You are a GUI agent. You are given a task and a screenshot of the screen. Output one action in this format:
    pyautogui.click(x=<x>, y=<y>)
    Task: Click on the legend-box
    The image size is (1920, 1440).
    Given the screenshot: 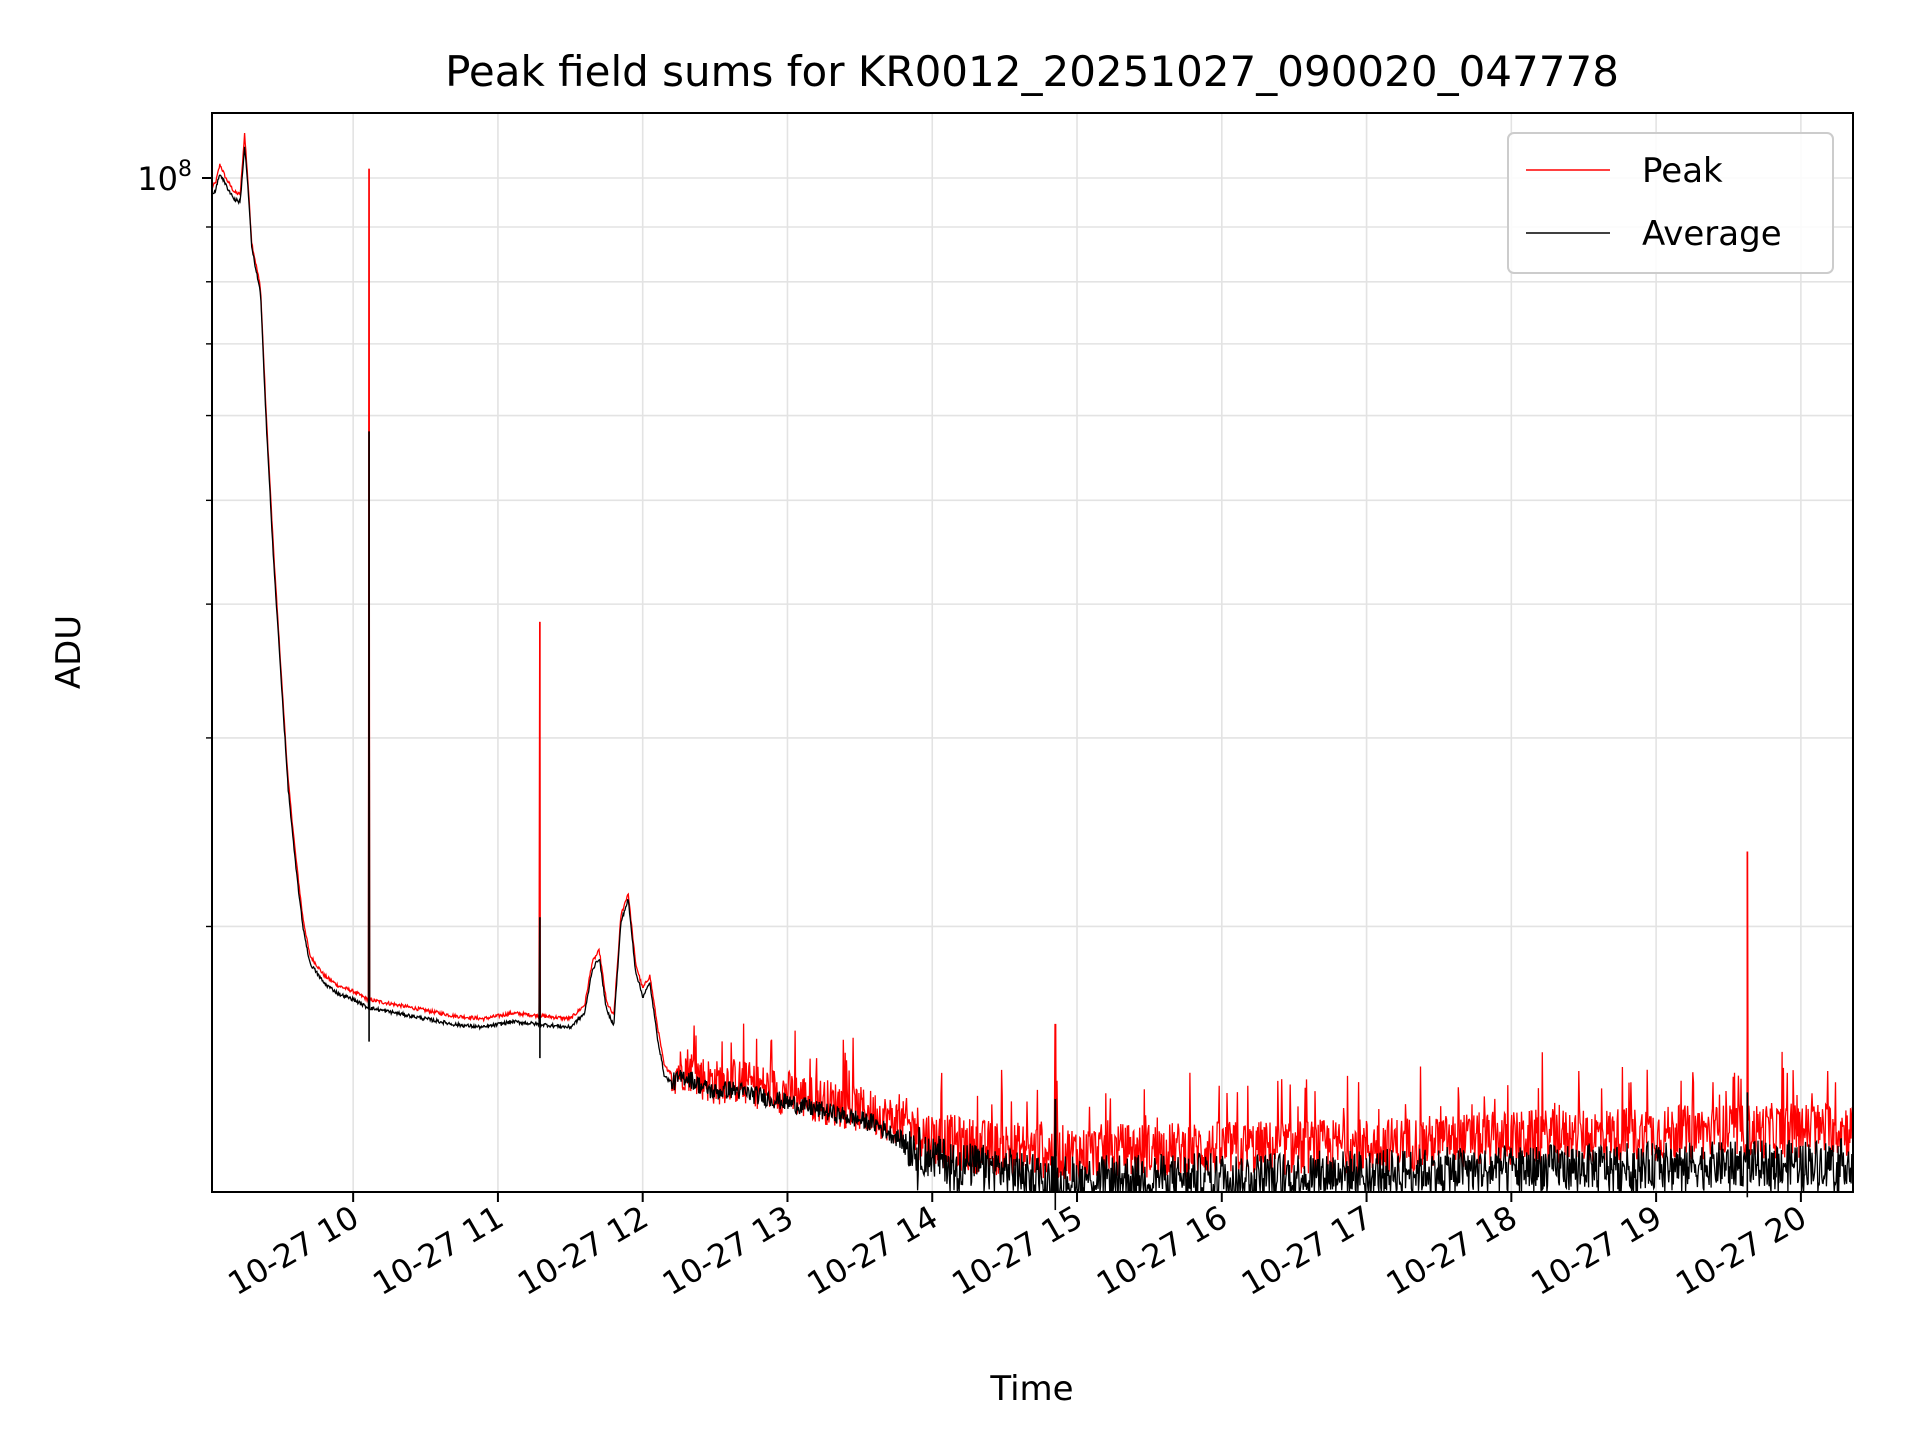 What is the action you would take?
    pyautogui.click(x=1670, y=203)
    